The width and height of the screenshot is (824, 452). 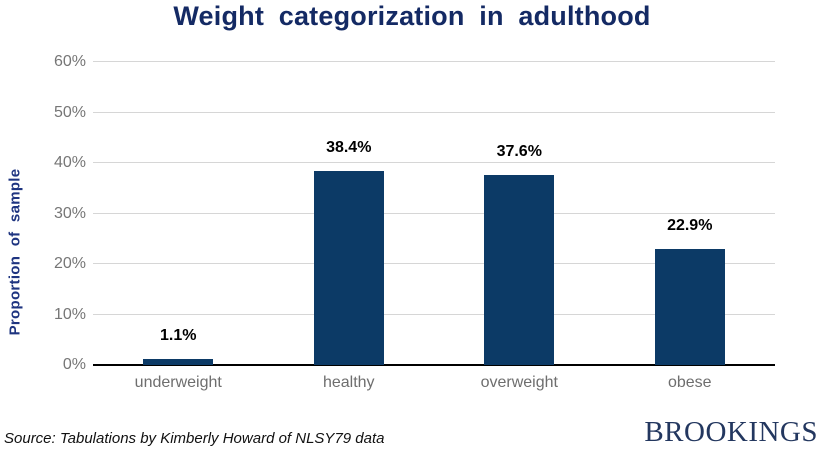 What do you see at coordinates (690, 226) in the screenshot?
I see `bar-value-label: 22.9%` at bounding box center [690, 226].